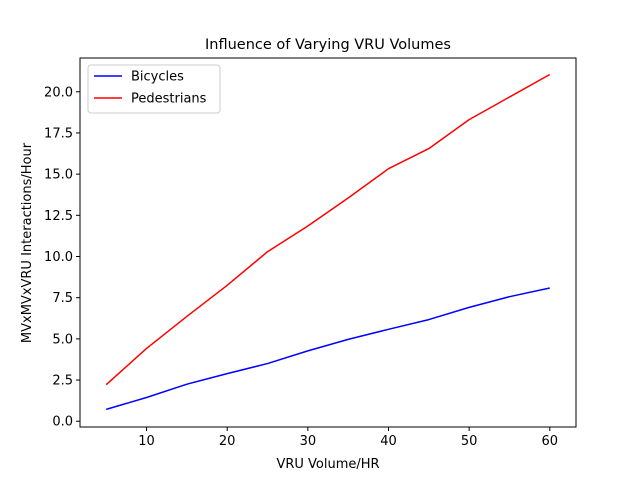 Image resolution: width=640 pixels, height=480 pixels. What do you see at coordinates (328, 45) in the screenshot?
I see `chart-title: Influence of Varying VRU Volumes` at bounding box center [328, 45].